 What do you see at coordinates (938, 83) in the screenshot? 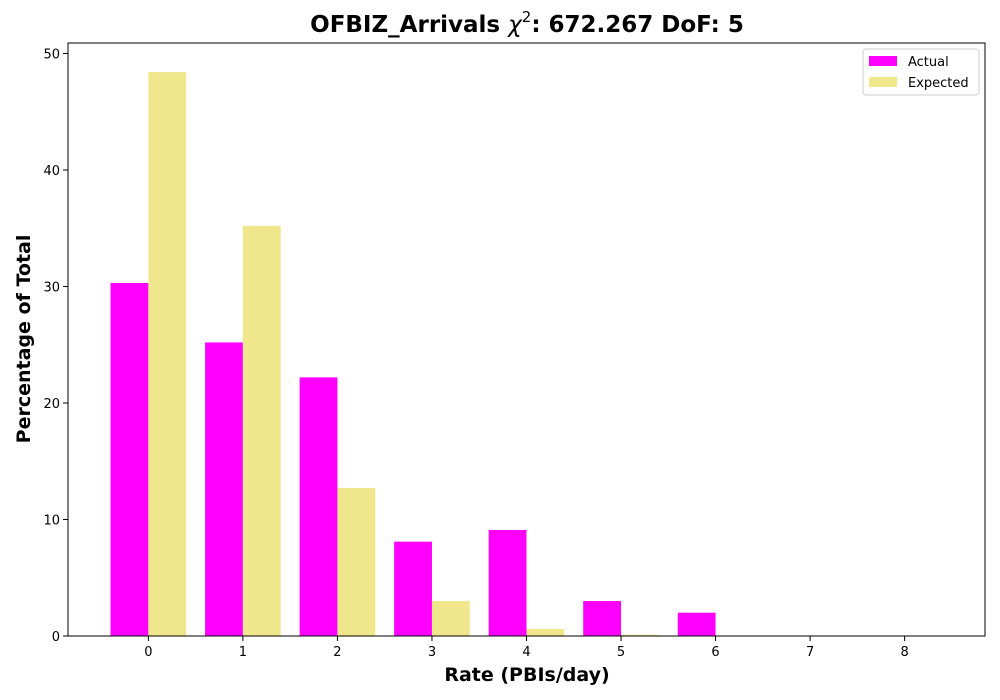
I see `legend-label-expected: Expected` at bounding box center [938, 83].